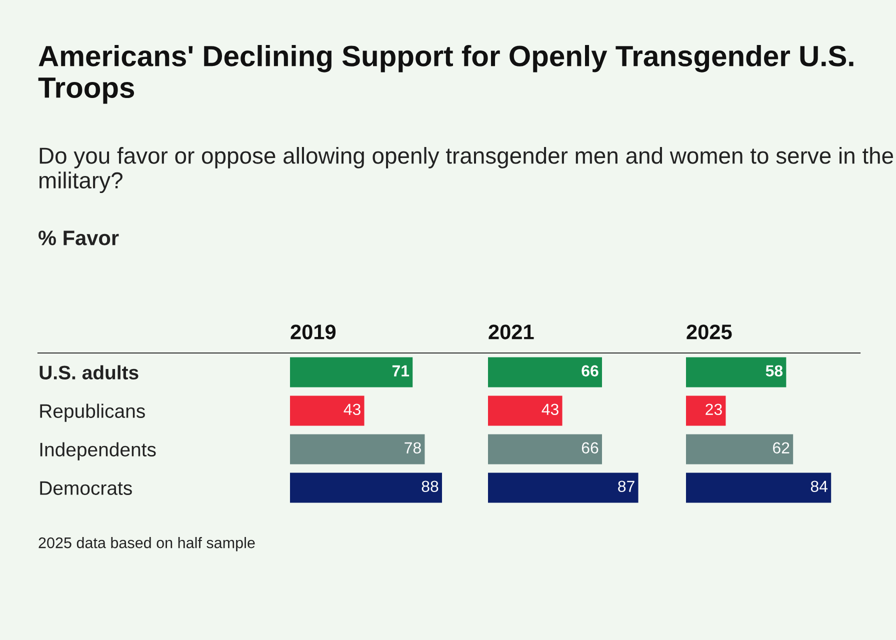 The height and width of the screenshot is (640, 896). What do you see at coordinates (89, 372) in the screenshot?
I see `y-tick-label: U.S. adults` at bounding box center [89, 372].